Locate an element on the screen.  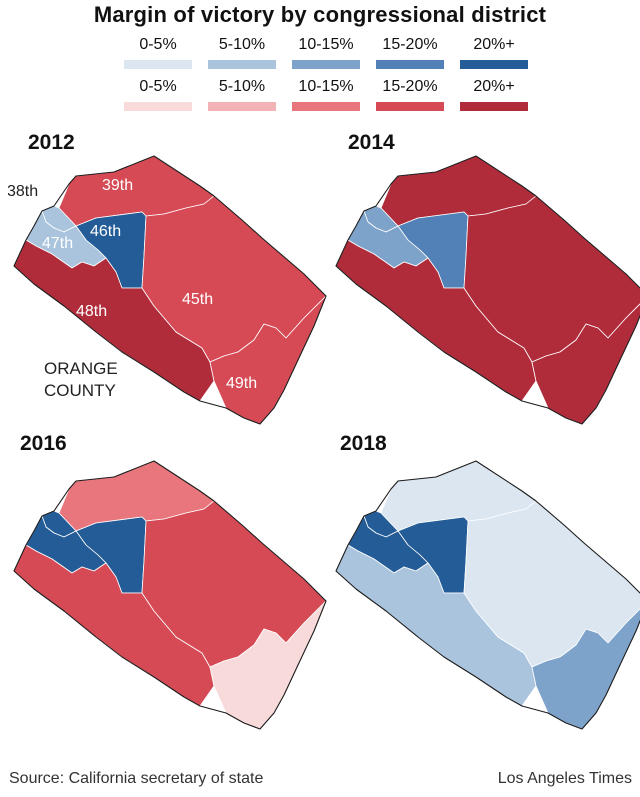
legend-rep: 0-5% 5-10% 10-15% 15-20% 20%+ is located at coordinates (325, 98).